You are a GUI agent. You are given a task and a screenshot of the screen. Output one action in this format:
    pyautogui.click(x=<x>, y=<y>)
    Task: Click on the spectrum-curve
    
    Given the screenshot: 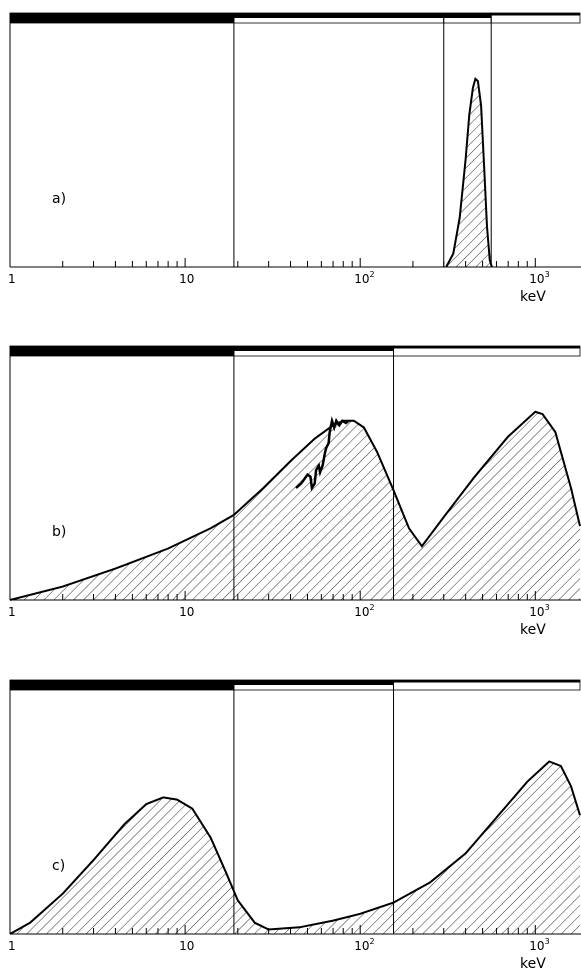 What is the action you would take?
    pyautogui.click(x=469, y=172)
    